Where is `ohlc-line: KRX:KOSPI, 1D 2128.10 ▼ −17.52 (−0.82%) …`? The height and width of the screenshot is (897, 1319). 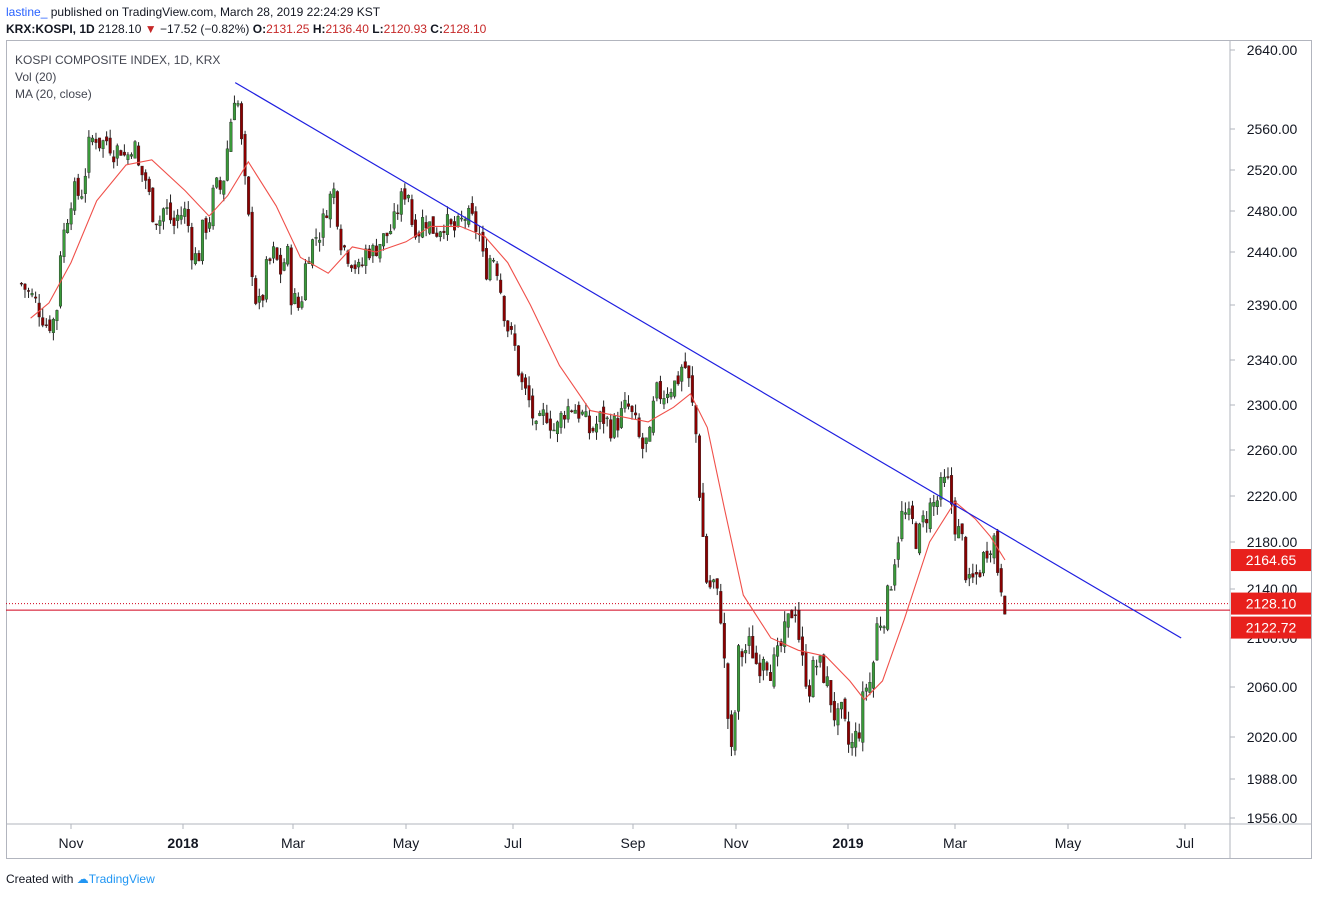
ohlc-line: KRX:KOSPI, 1D 2128.10 ▼ −17.52 (−0.82%) … is located at coordinates (246, 29).